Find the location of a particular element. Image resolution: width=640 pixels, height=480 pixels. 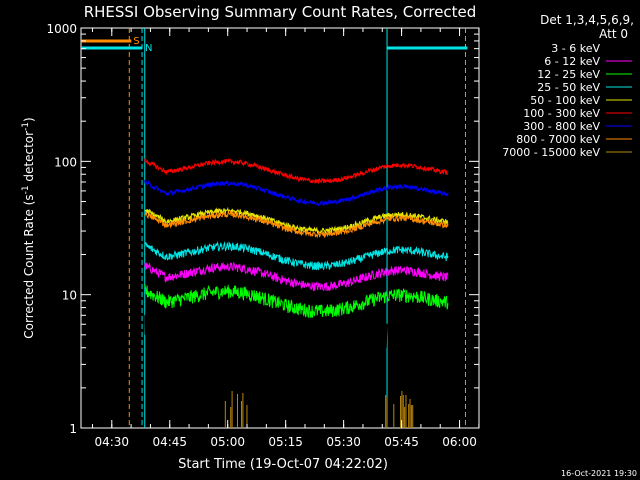

legend-header-line1: Det 1,3,4,5,6,9, is located at coordinates (587, 20).